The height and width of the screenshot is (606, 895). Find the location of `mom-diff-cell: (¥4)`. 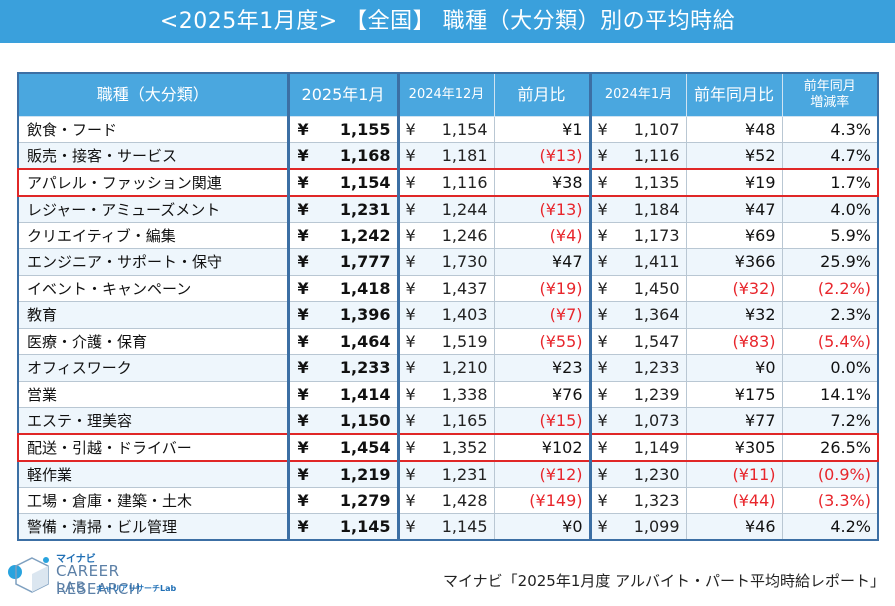

mom-diff-cell: (¥4) is located at coordinates (542, 235).